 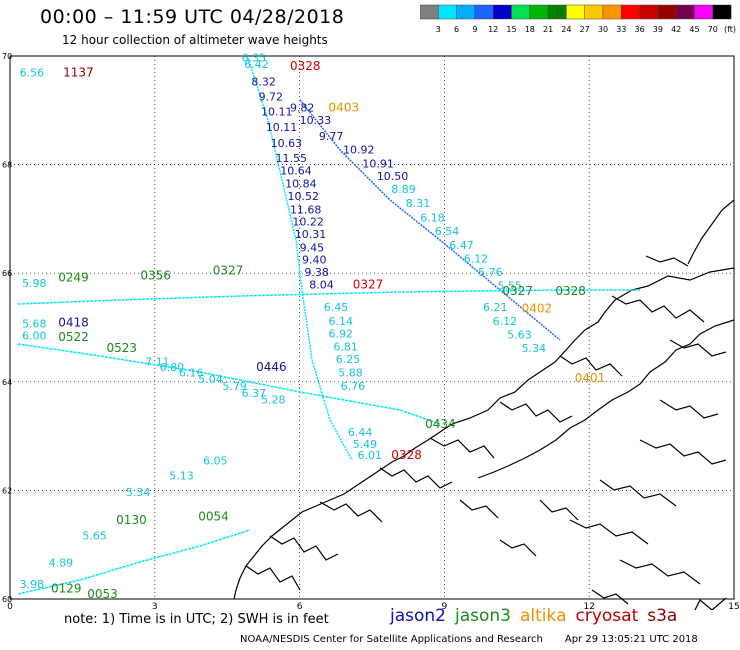 I want to click on track-pass-northeast, so click(x=430, y=220).